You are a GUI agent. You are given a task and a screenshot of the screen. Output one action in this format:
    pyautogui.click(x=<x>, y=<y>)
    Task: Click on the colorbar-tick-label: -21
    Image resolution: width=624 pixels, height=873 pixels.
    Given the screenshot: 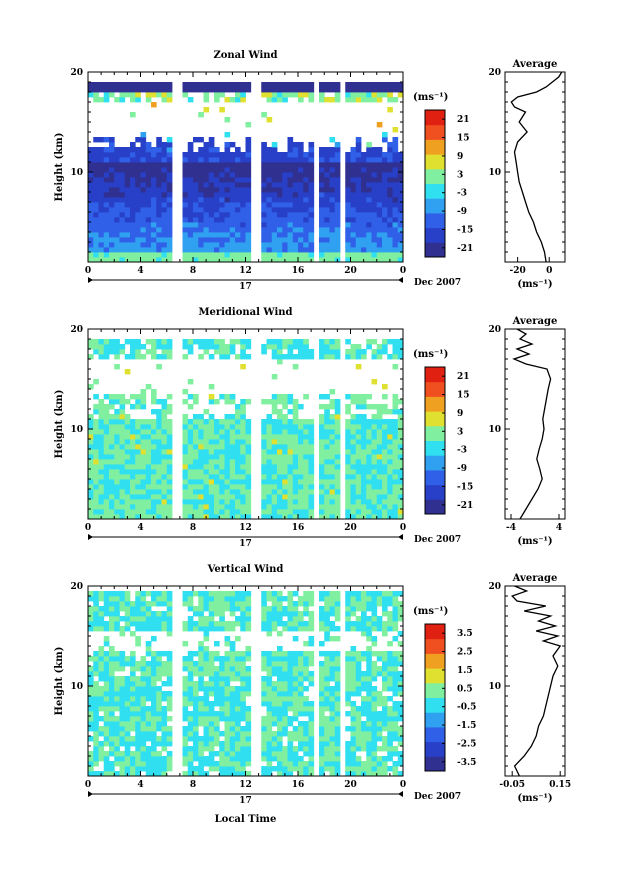 What is the action you would take?
    pyautogui.click(x=465, y=249)
    